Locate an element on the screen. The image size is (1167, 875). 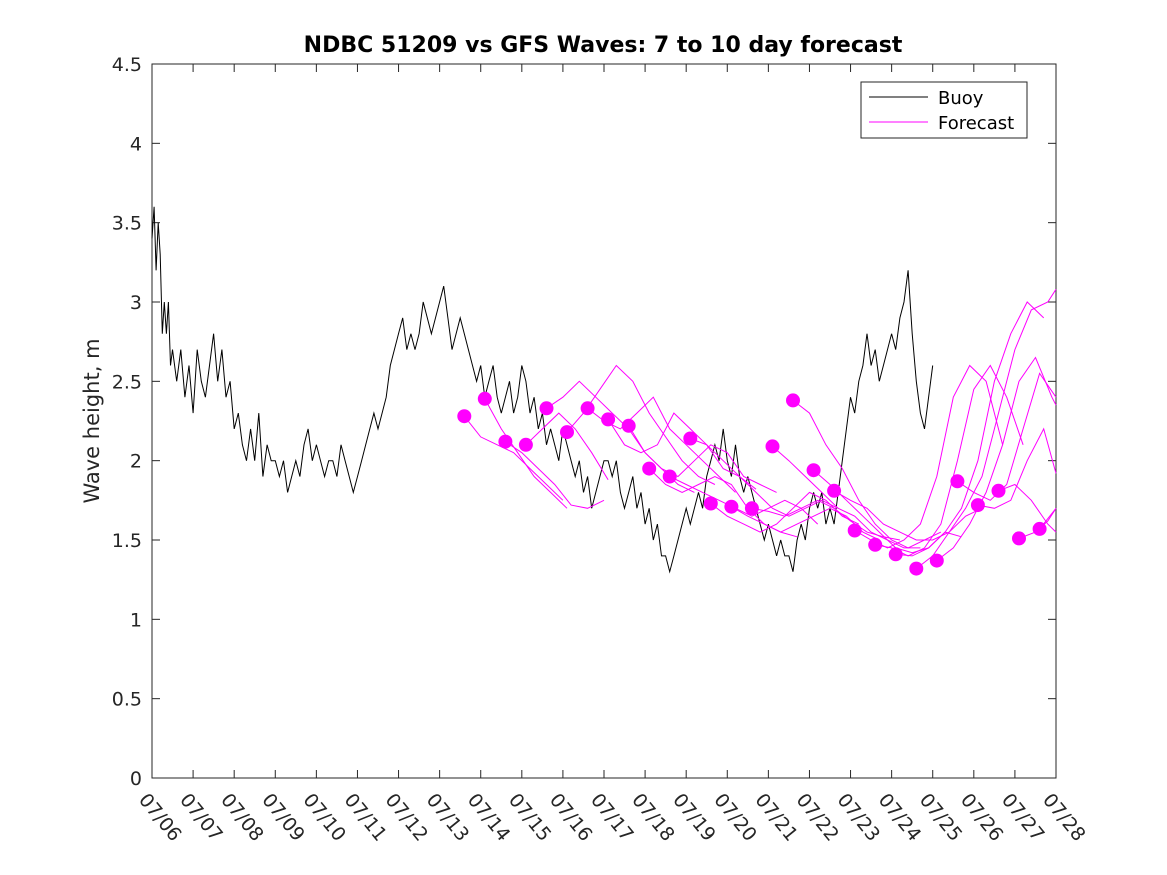
y-tick-label: 0.5 is located at coordinates (127, 700).